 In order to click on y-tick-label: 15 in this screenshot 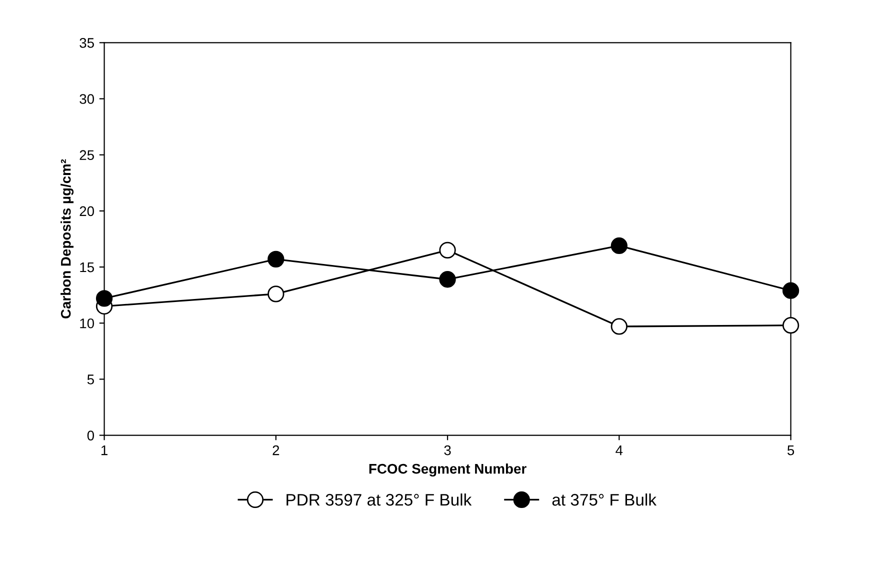, I will do `click(87, 267)`.